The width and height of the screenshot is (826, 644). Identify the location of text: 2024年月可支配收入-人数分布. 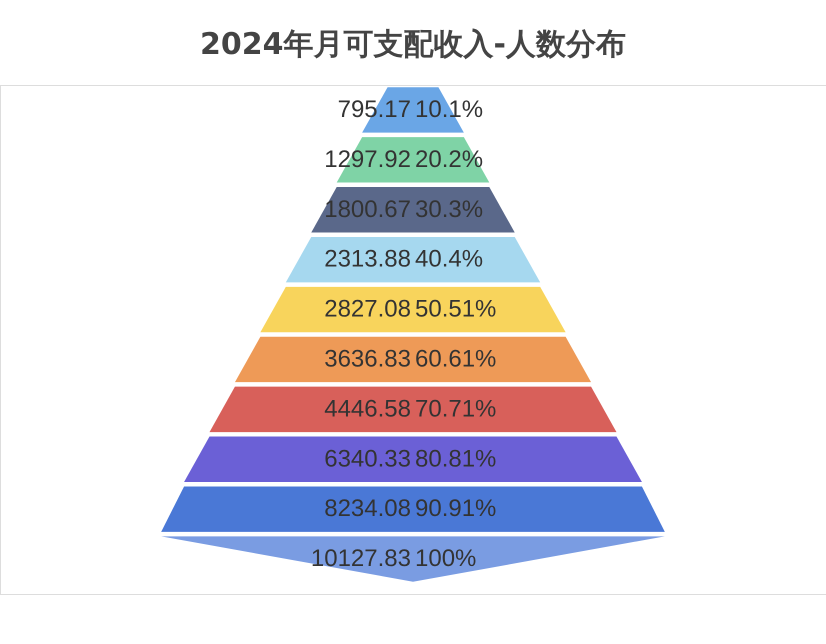
(413, 44).